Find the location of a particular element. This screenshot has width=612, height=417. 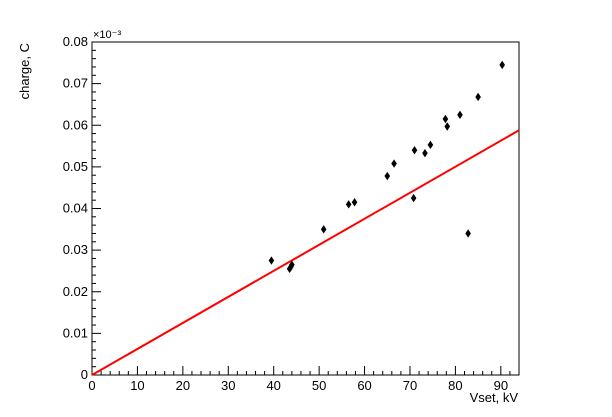

y-tick-label: 0.06 is located at coordinates (75, 124).